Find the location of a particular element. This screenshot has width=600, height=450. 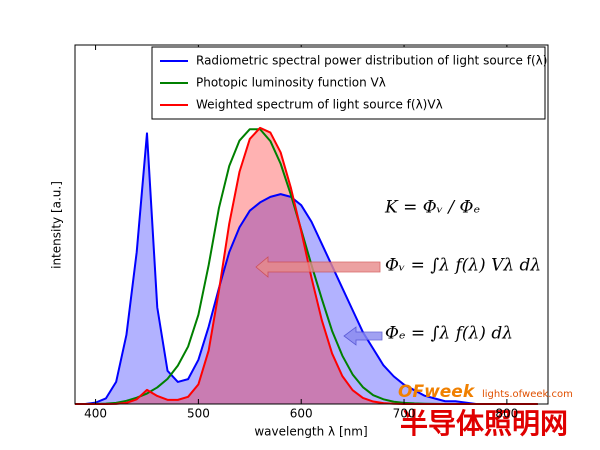

x-tick-label: 600 is located at coordinates (301, 414).